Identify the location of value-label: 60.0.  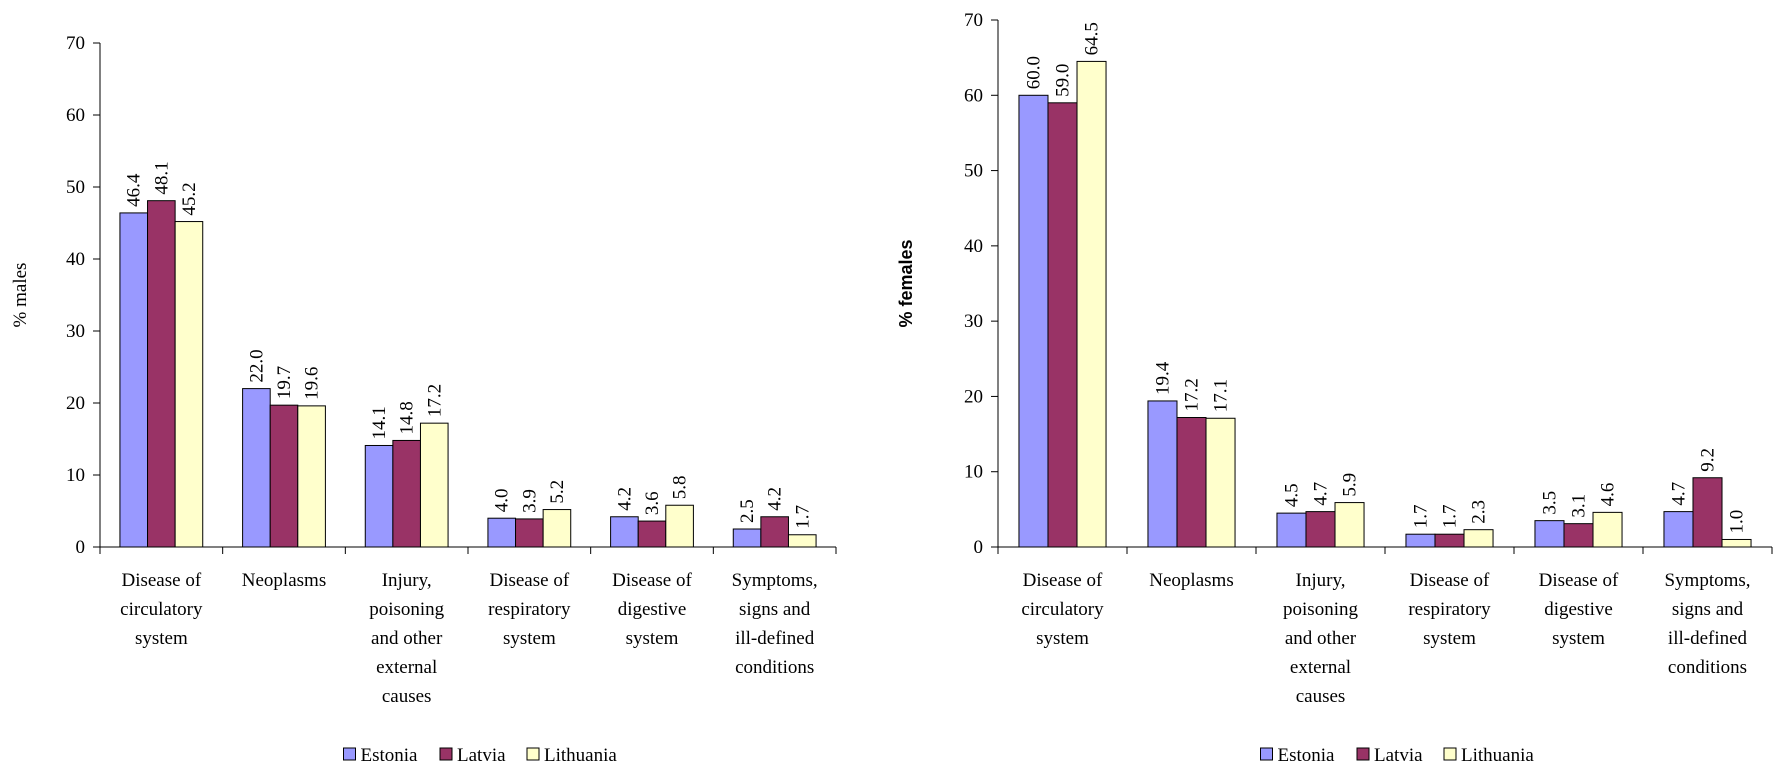
(1033, 72).